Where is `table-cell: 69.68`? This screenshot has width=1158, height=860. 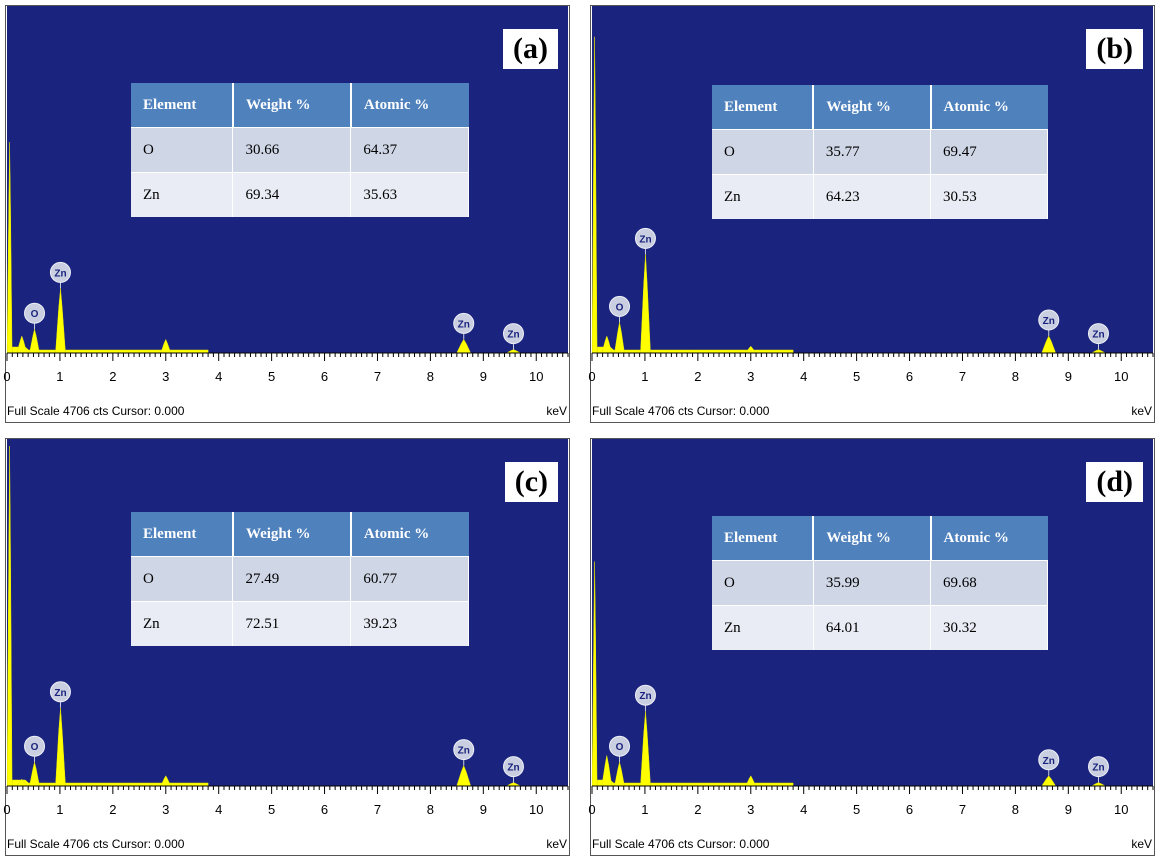 table-cell: 69.68 is located at coordinates (989, 583).